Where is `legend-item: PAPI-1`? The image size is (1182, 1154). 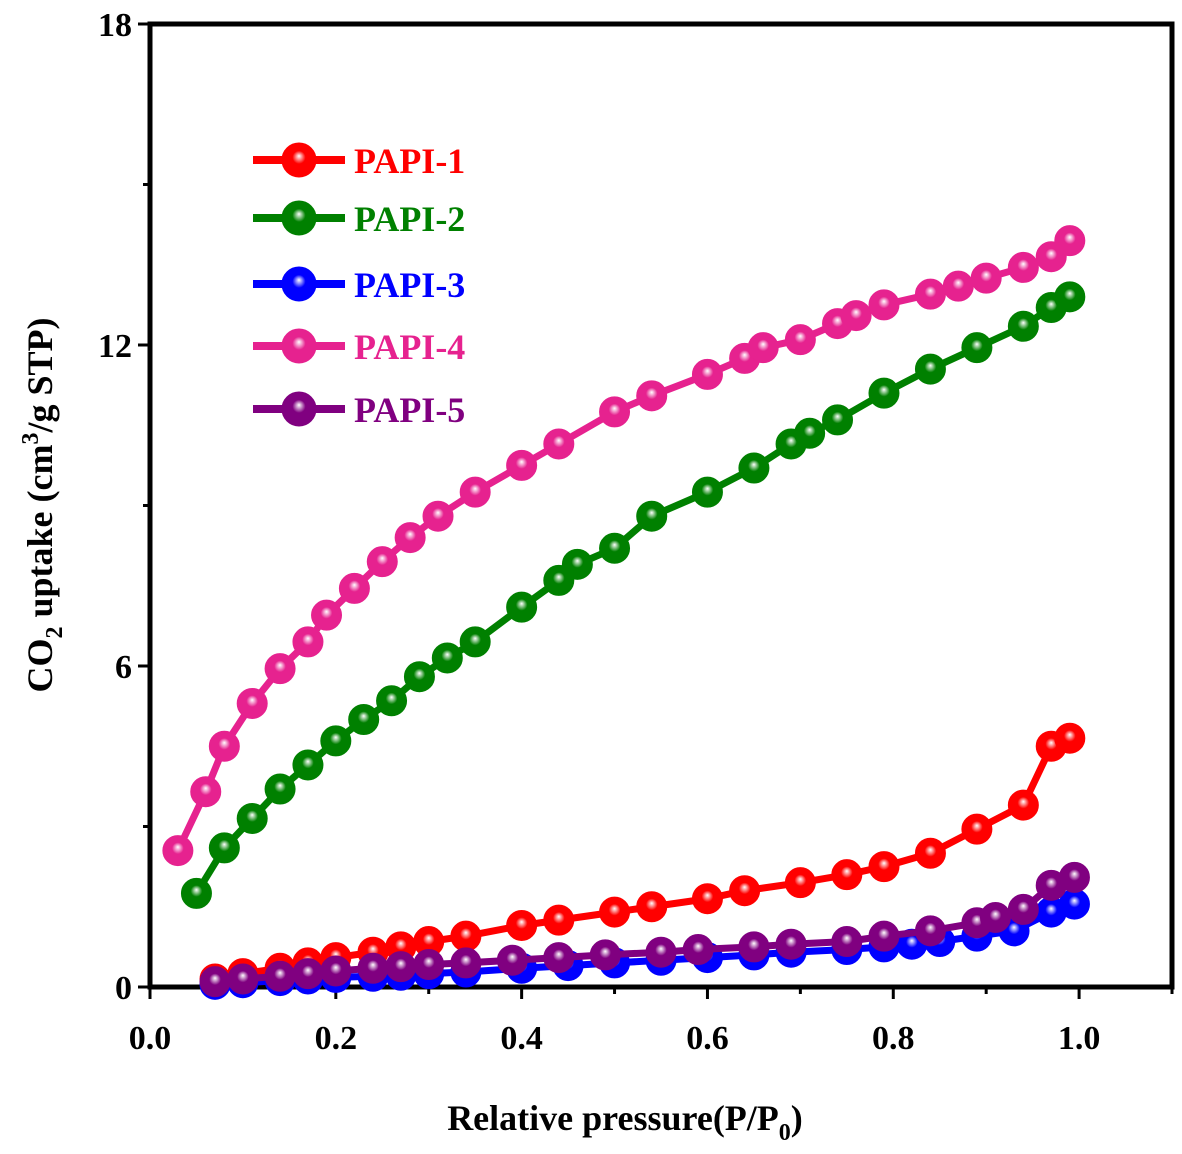 legend-item: PAPI-1 is located at coordinates (359, 161).